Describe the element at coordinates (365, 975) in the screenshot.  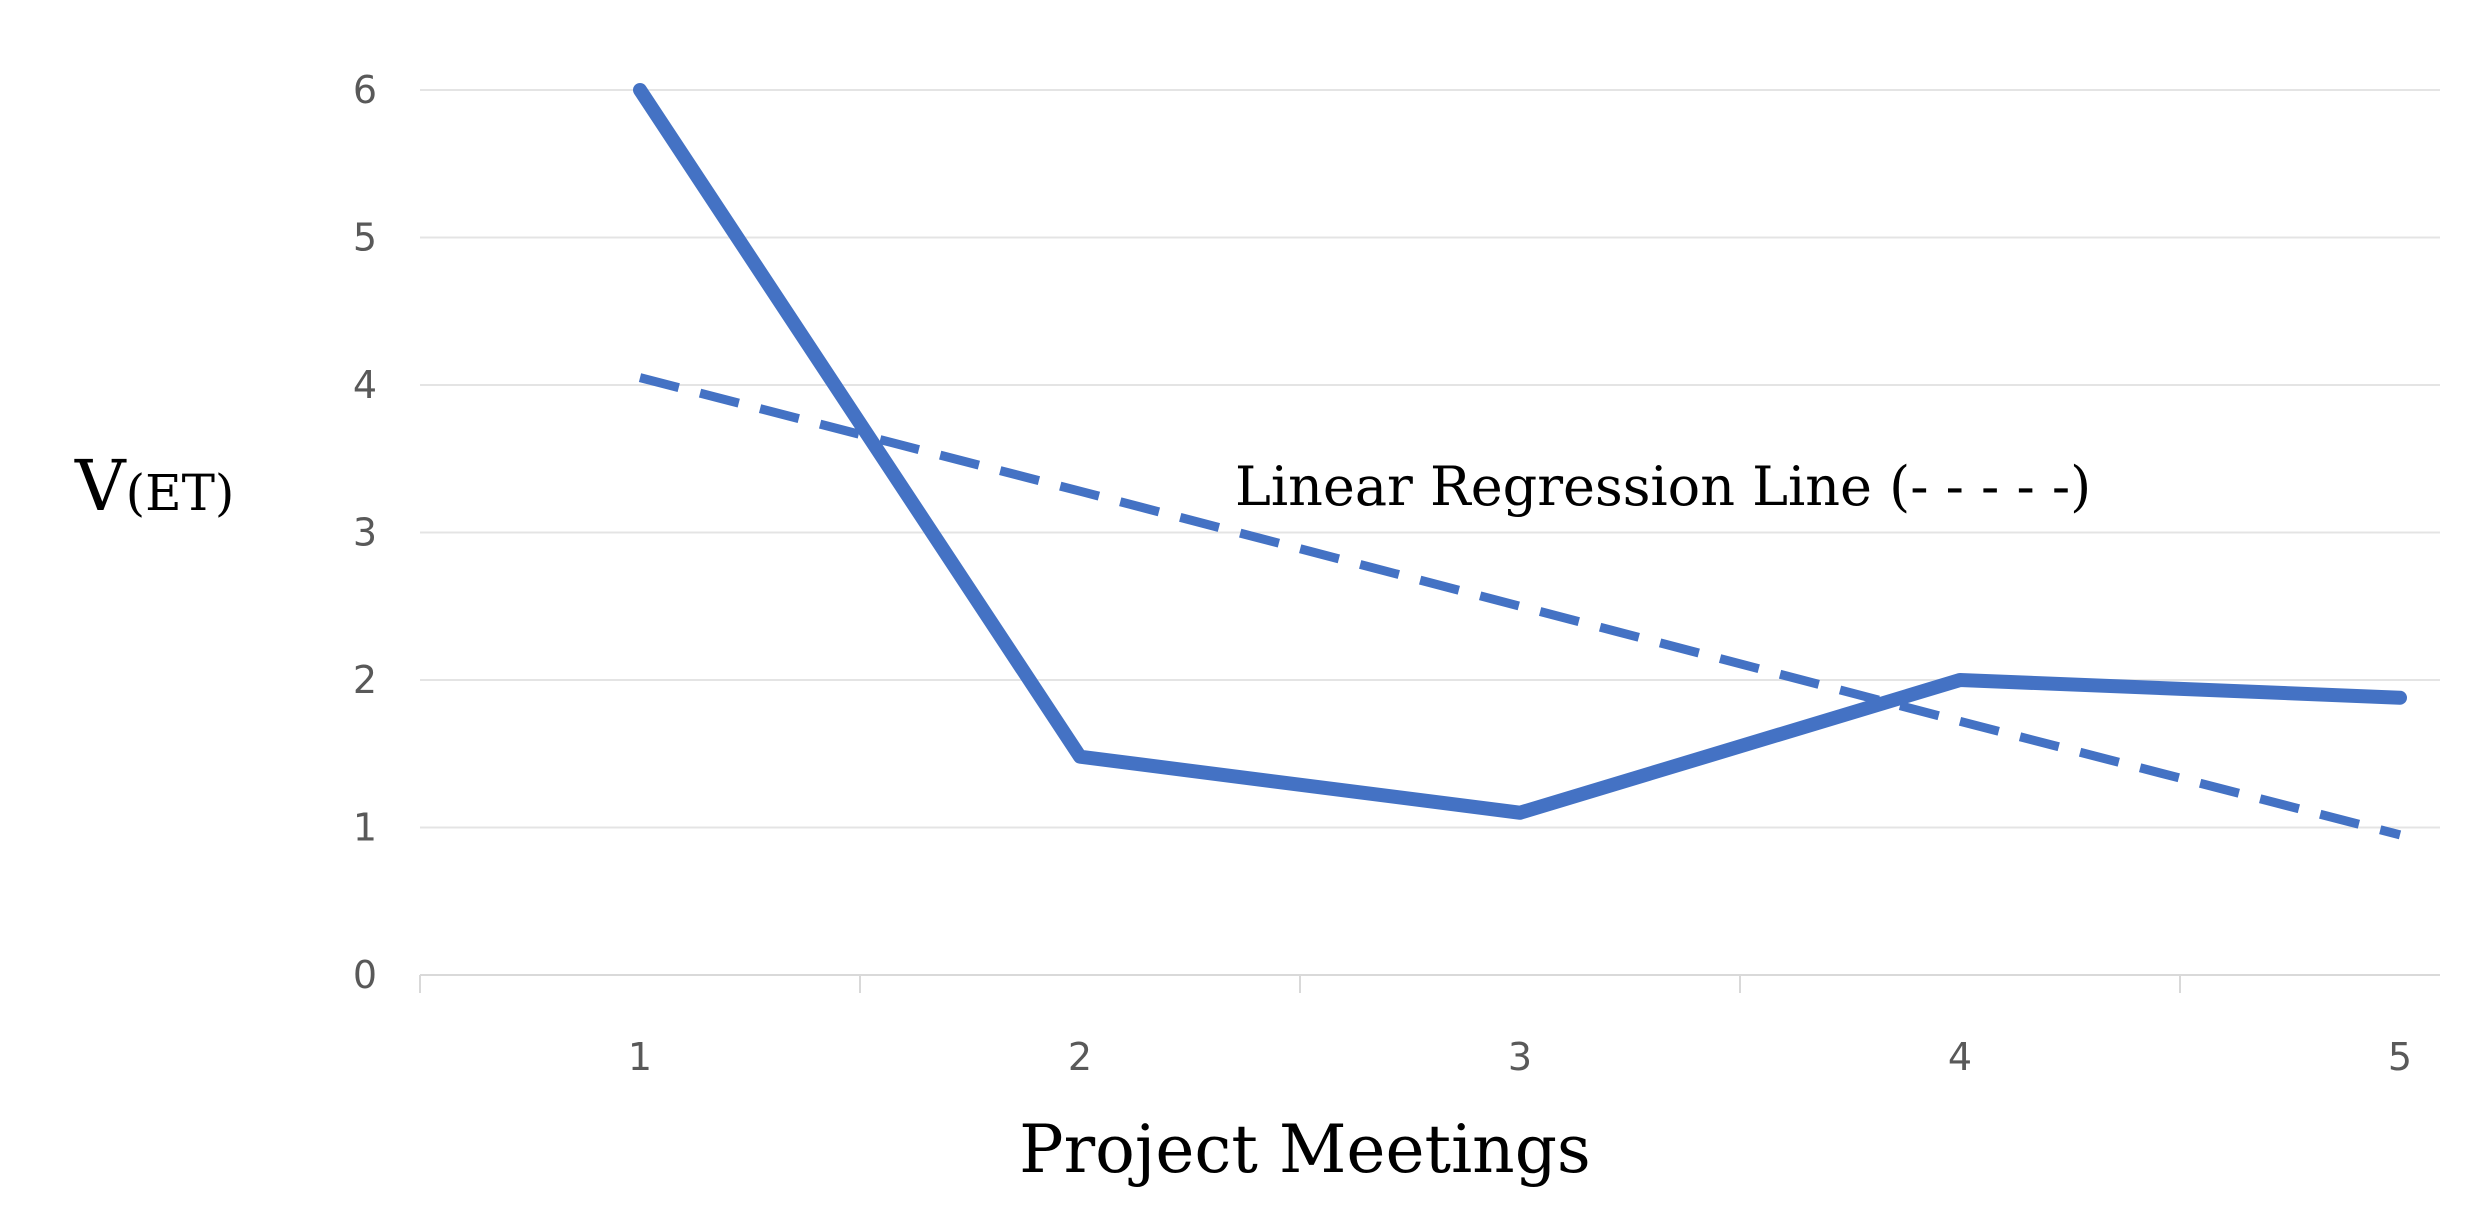
I see `y-tick-label: 0` at that location.